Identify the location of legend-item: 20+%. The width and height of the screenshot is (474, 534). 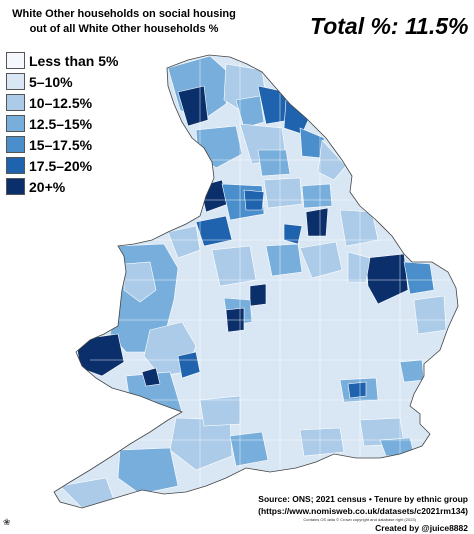
(62, 186).